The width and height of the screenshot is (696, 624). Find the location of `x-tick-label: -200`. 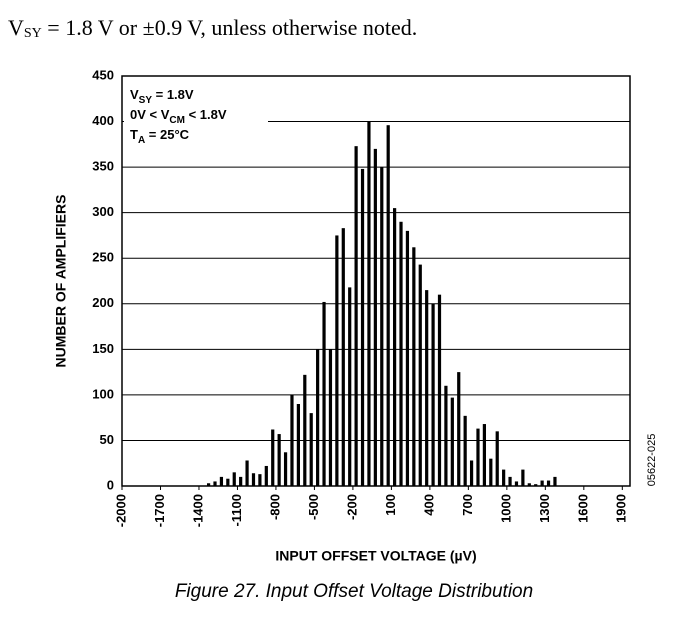

x-tick-label: -200 is located at coordinates (351, 507).